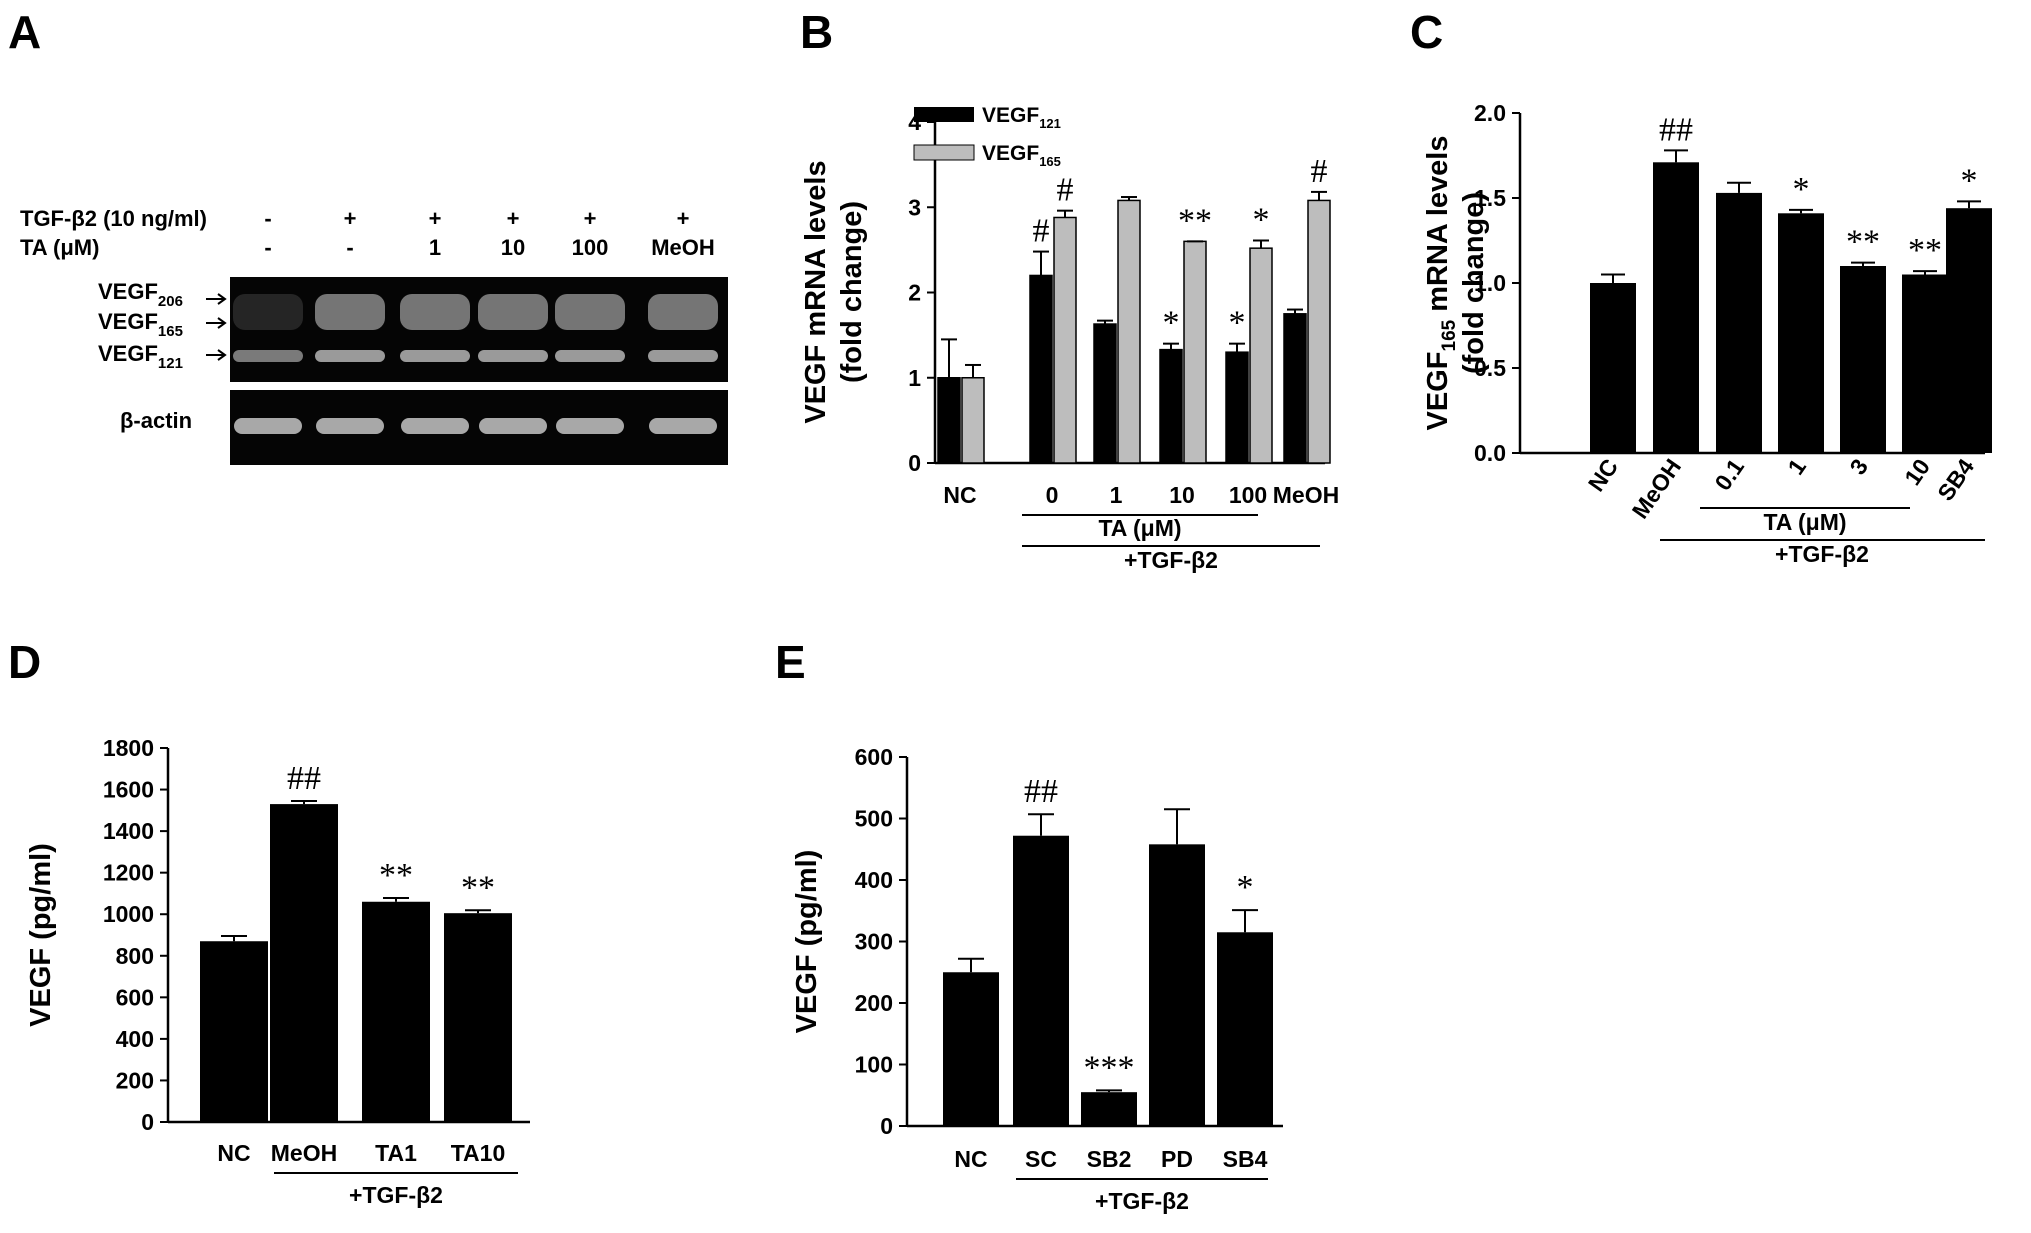 Image resolution: width=2031 pixels, height=1233 pixels. What do you see at coordinates (874, 819) in the screenshot?
I see `y-tick-label: 500` at bounding box center [874, 819].